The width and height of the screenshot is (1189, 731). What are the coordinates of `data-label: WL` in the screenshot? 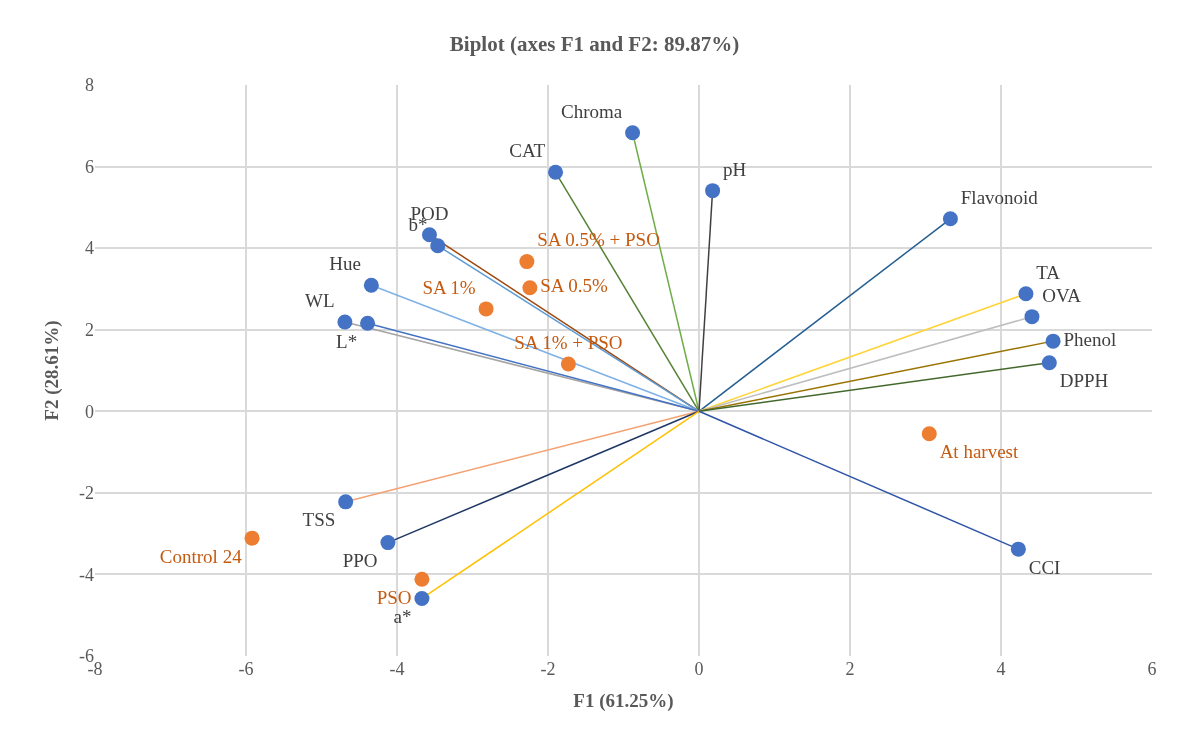 It's located at (319, 300).